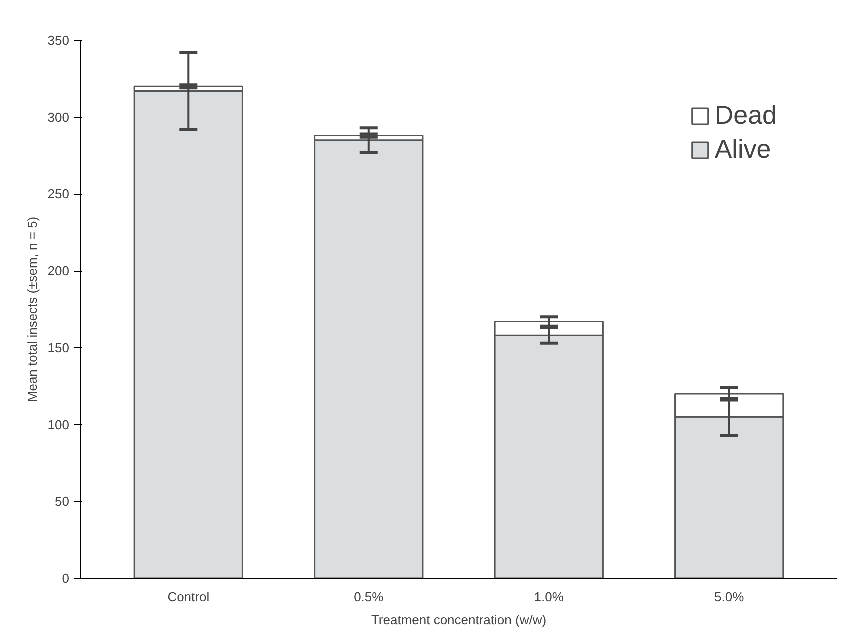 Image resolution: width=857 pixels, height=630 pixels. Describe the element at coordinates (549, 597) in the screenshot. I see `x-tick-label: 1.0%` at that location.